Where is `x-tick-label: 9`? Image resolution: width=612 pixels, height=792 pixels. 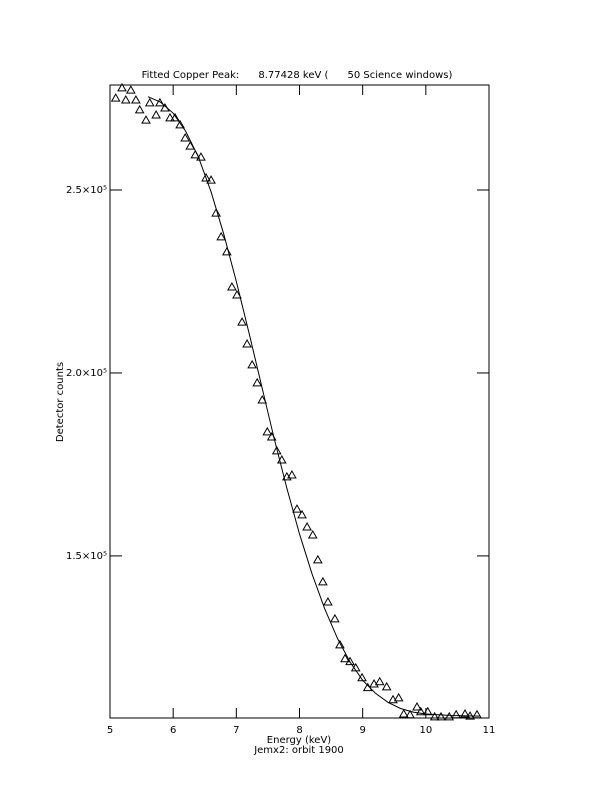
x-tick-label: 9 is located at coordinates (362, 730).